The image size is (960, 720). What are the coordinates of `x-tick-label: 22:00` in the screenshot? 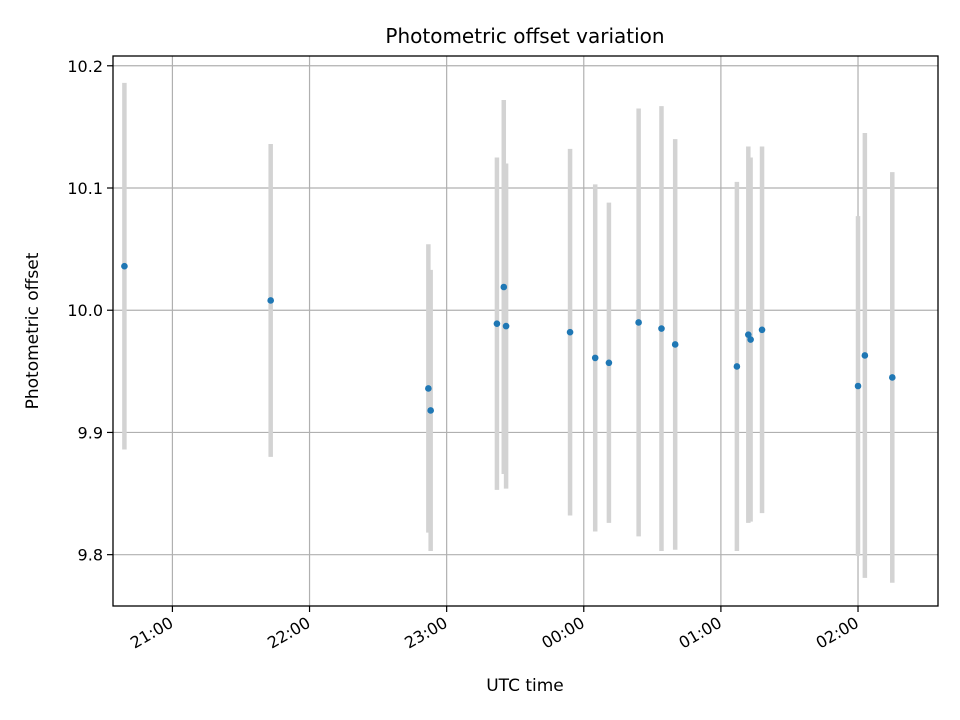 It's located at (288, 633).